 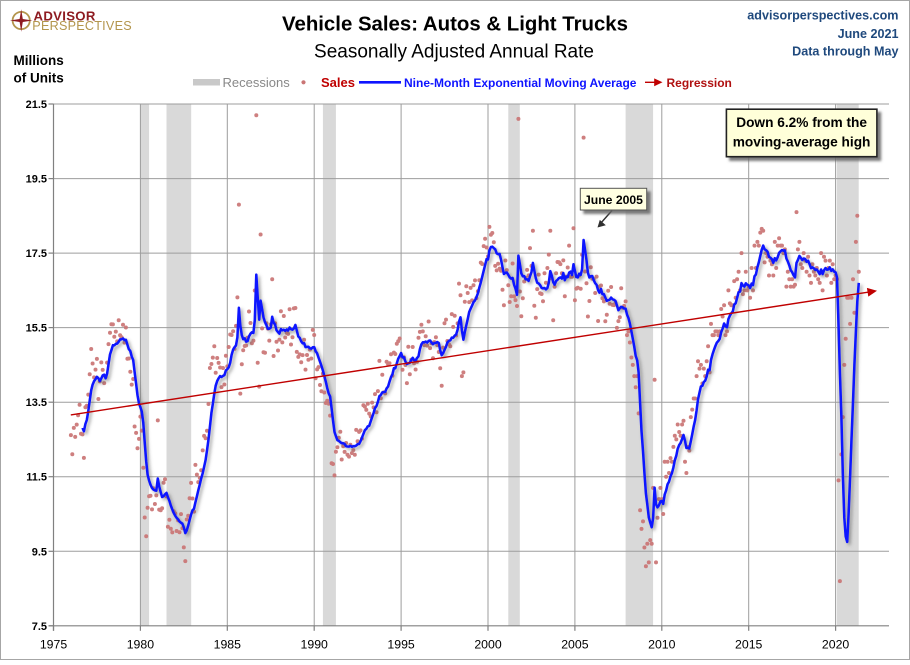 I want to click on svg-text: 15.5, so click(x=36, y=329).